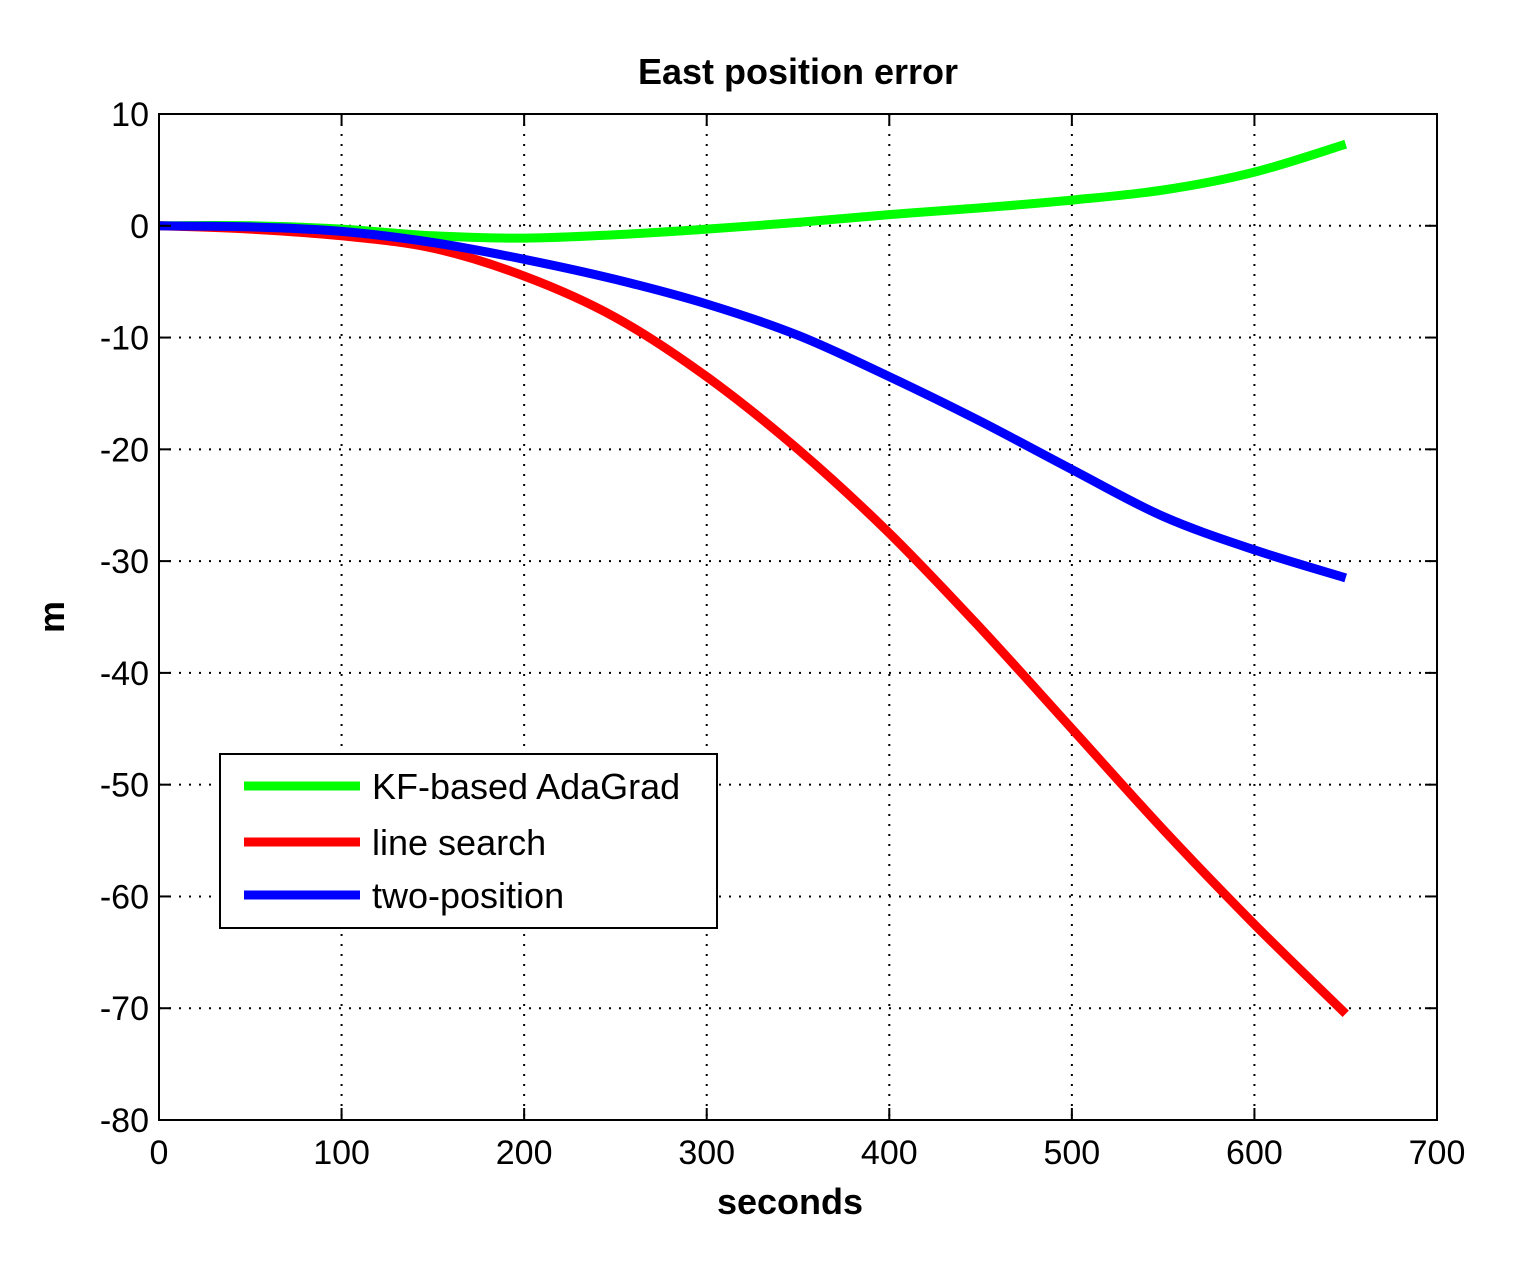 The width and height of the screenshot is (1525, 1263). Describe the element at coordinates (524, 1153) in the screenshot. I see `x-tick-label: 200` at that location.